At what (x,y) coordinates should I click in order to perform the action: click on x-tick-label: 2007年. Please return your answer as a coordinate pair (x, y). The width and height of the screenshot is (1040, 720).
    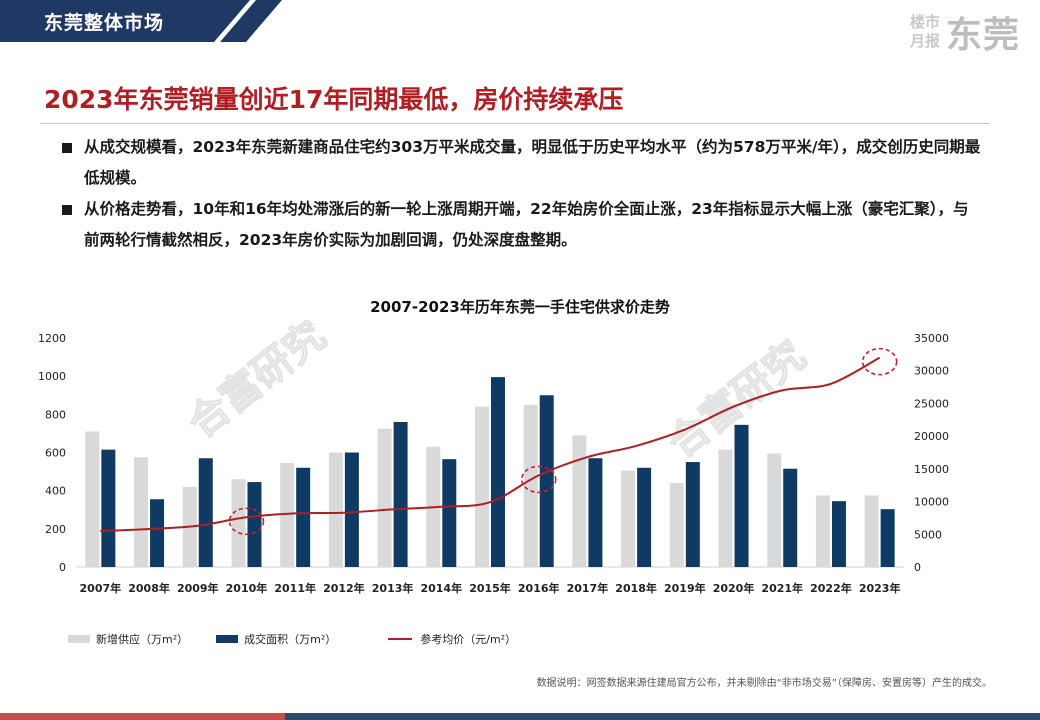
    Looking at the image, I should click on (101, 588).